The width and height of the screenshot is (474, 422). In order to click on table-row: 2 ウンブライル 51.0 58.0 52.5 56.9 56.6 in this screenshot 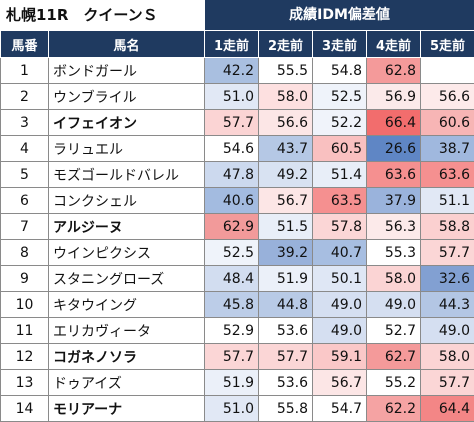, I will do `click(237, 96)`.